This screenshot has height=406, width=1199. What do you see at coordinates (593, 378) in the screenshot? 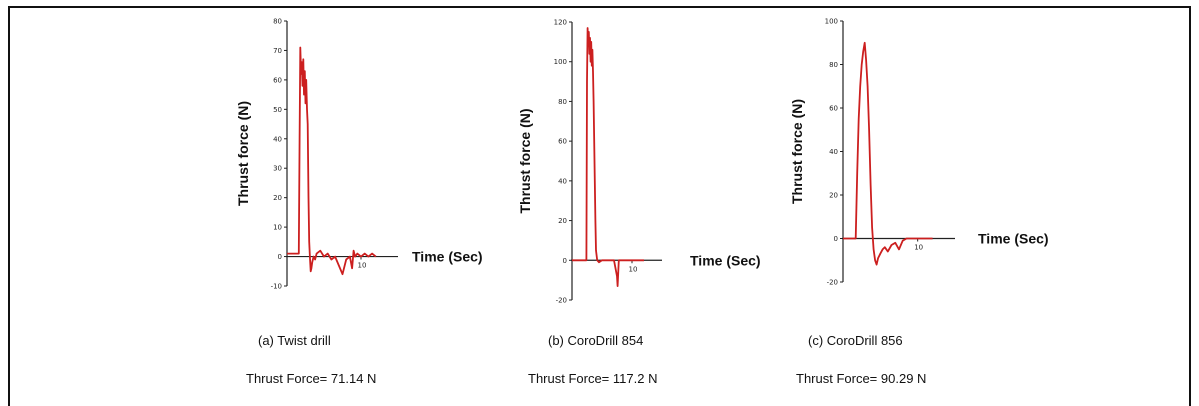
I see `result-b: Thrust Force= 117.2 N` at bounding box center [593, 378].